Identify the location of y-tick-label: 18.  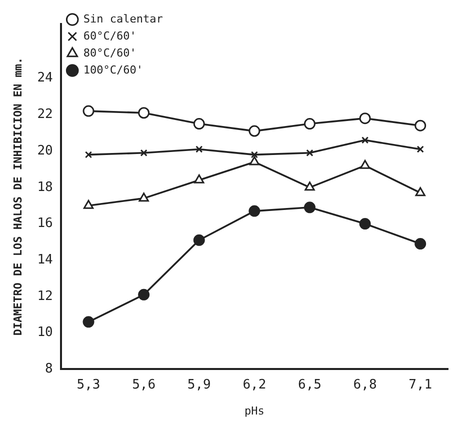
(45, 187).